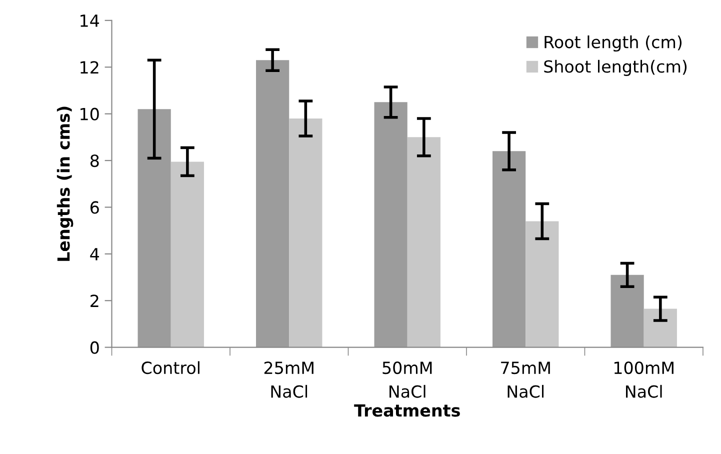 The image size is (721, 454). Describe the element at coordinates (615, 68) in the screenshot. I see `legend-label: Shoot length(cm)` at that location.